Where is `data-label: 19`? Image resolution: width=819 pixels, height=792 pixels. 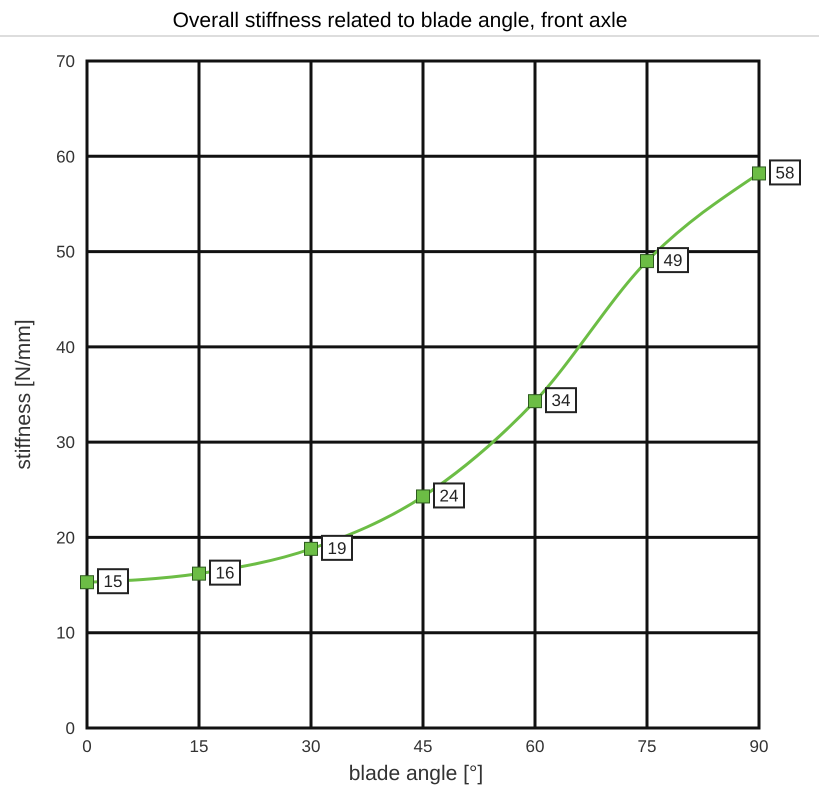
data-label: 19 is located at coordinates (337, 548).